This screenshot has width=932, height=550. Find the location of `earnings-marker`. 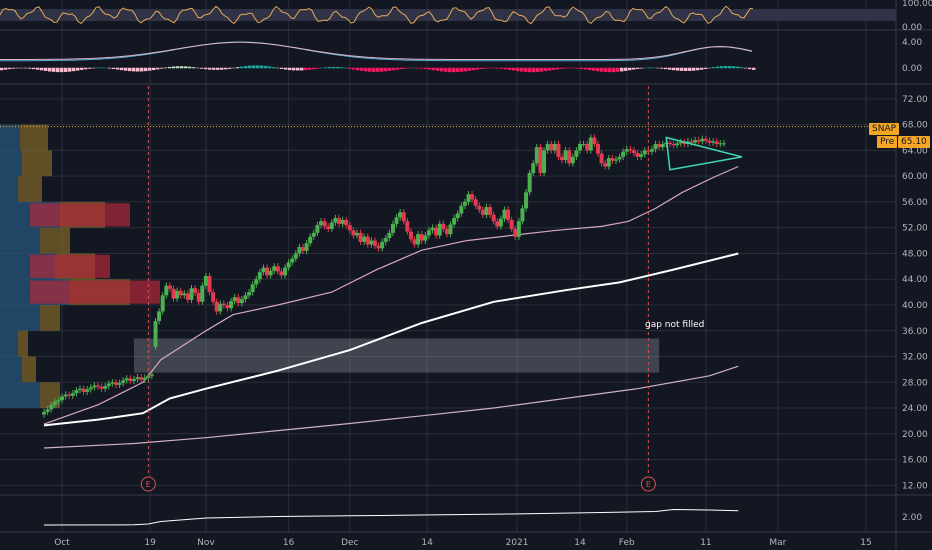

earnings-marker is located at coordinates (148, 484).